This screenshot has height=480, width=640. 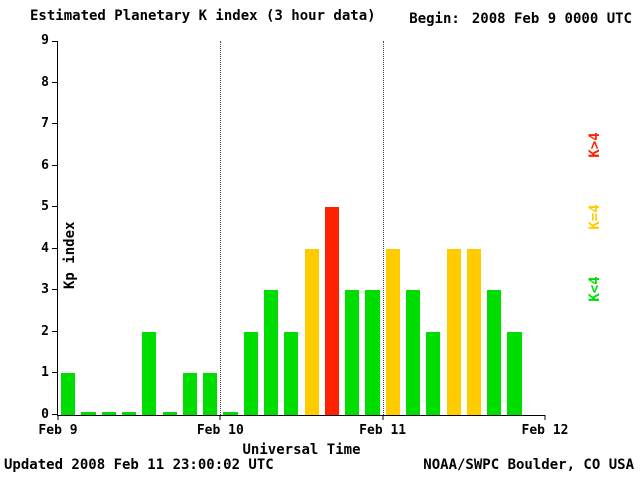 What do you see at coordinates (45, 82) in the screenshot?
I see `y-tick-label: 8` at bounding box center [45, 82].